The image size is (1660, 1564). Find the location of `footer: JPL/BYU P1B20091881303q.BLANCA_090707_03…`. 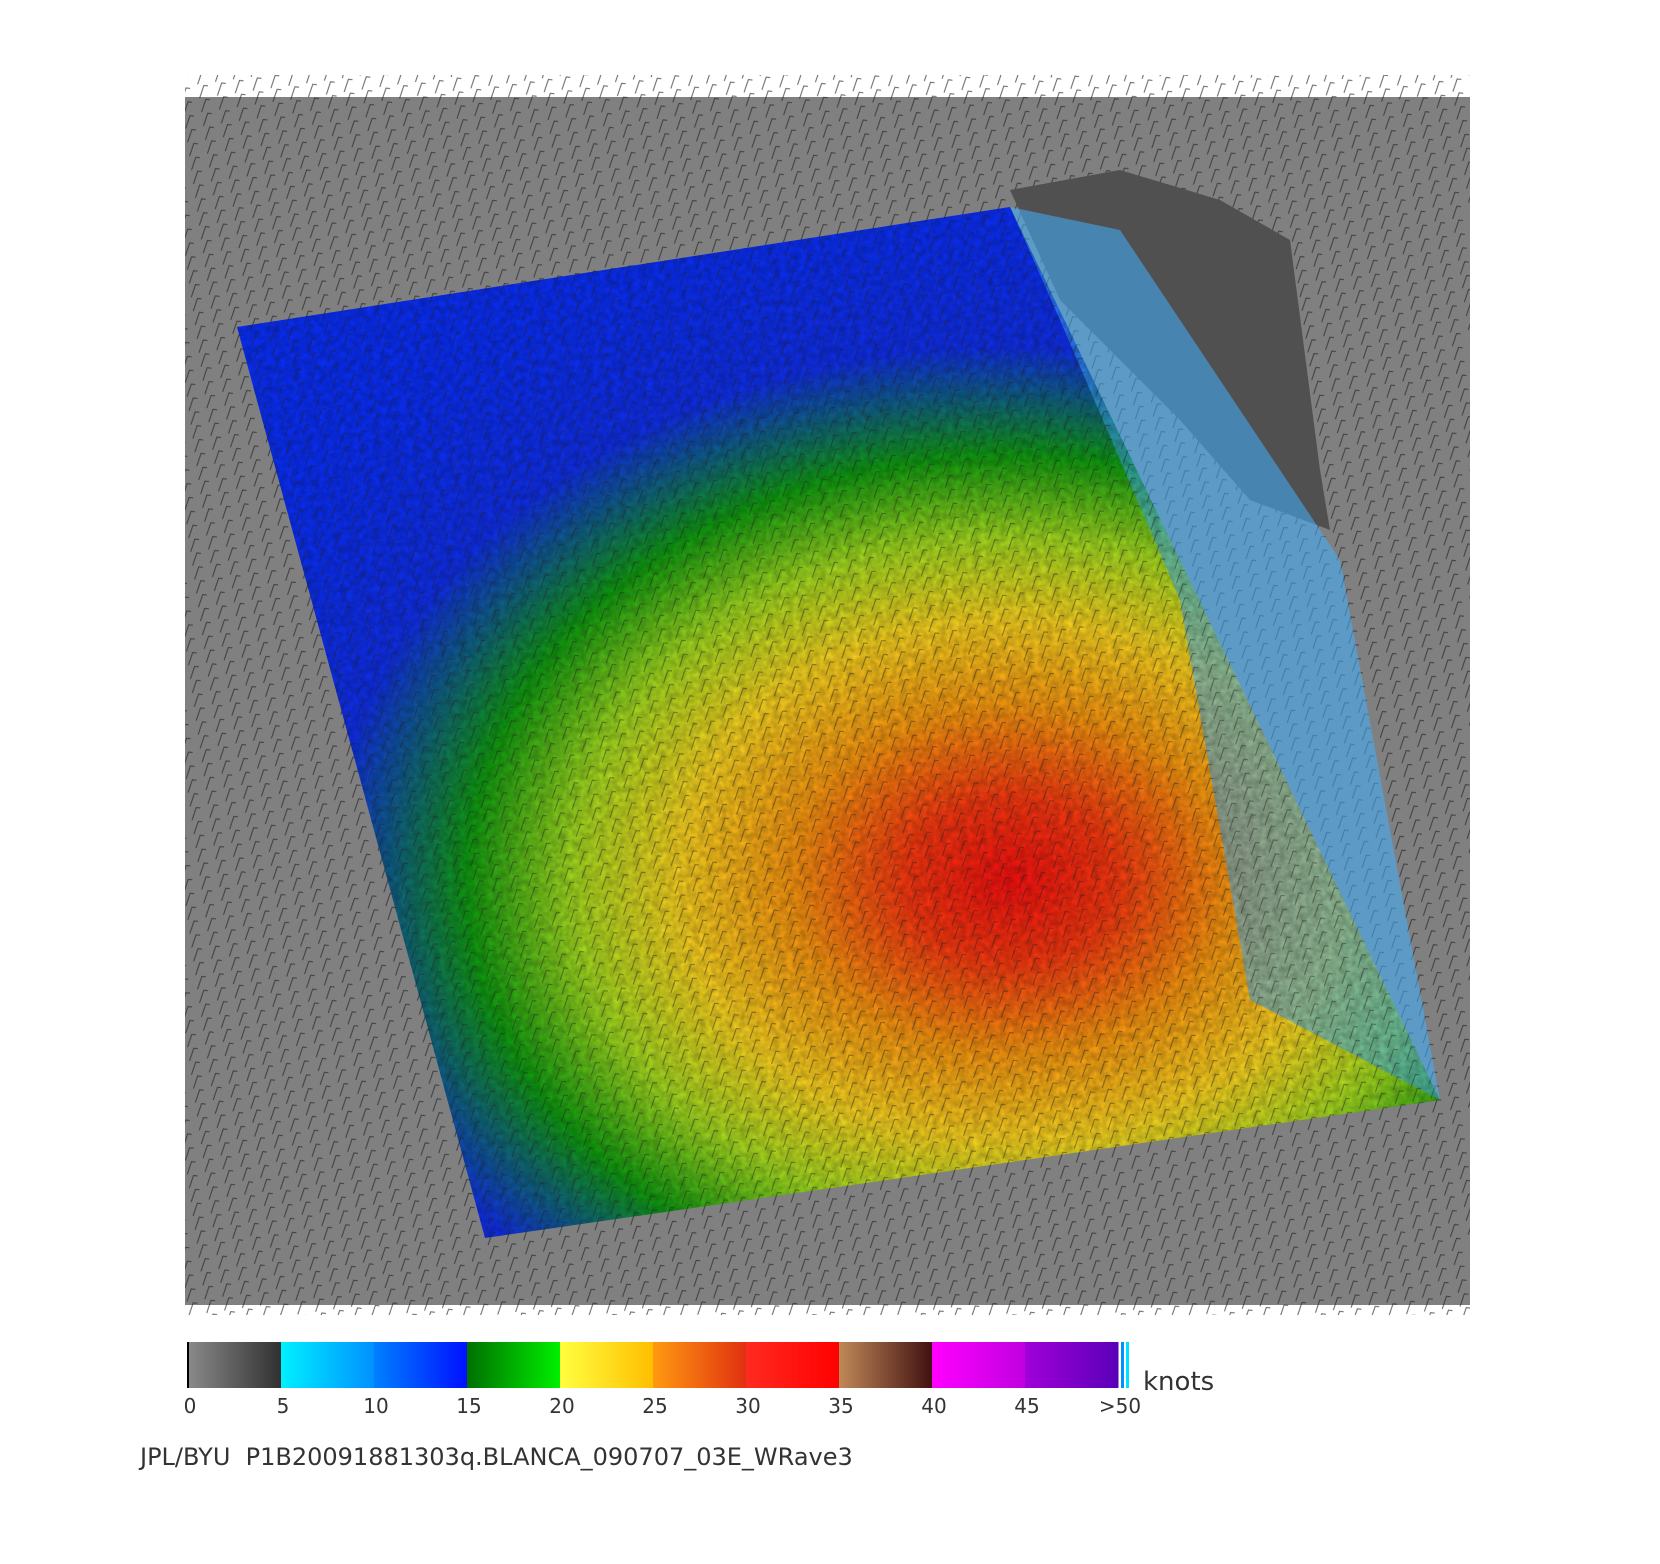

footer: JPL/BYU P1B20091881303q.BLANCA_090707_03… is located at coordinates (495, 1457).